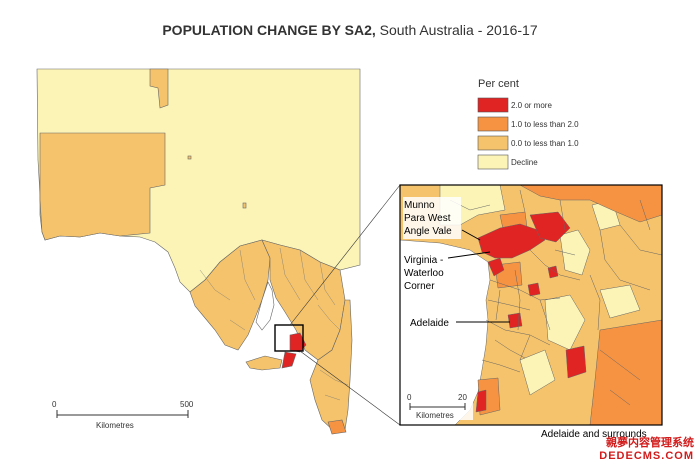  Describe the element at coordinates (429, 323) in the screenshot. I see `label-adelaide-text: Adelaide` at that location.